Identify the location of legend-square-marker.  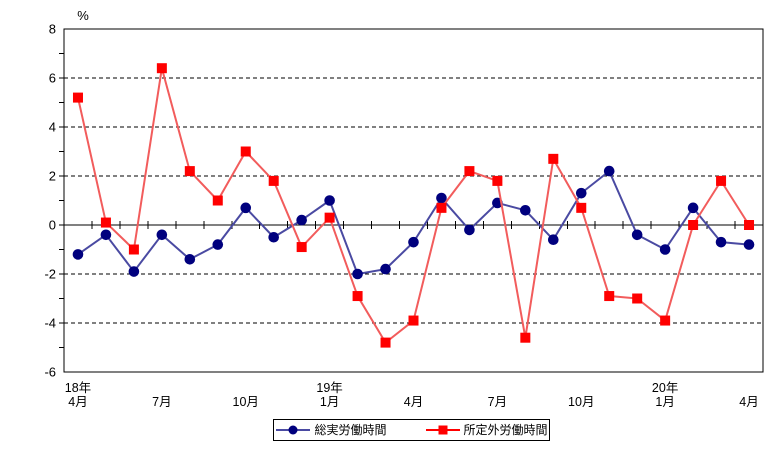
(442, 430).